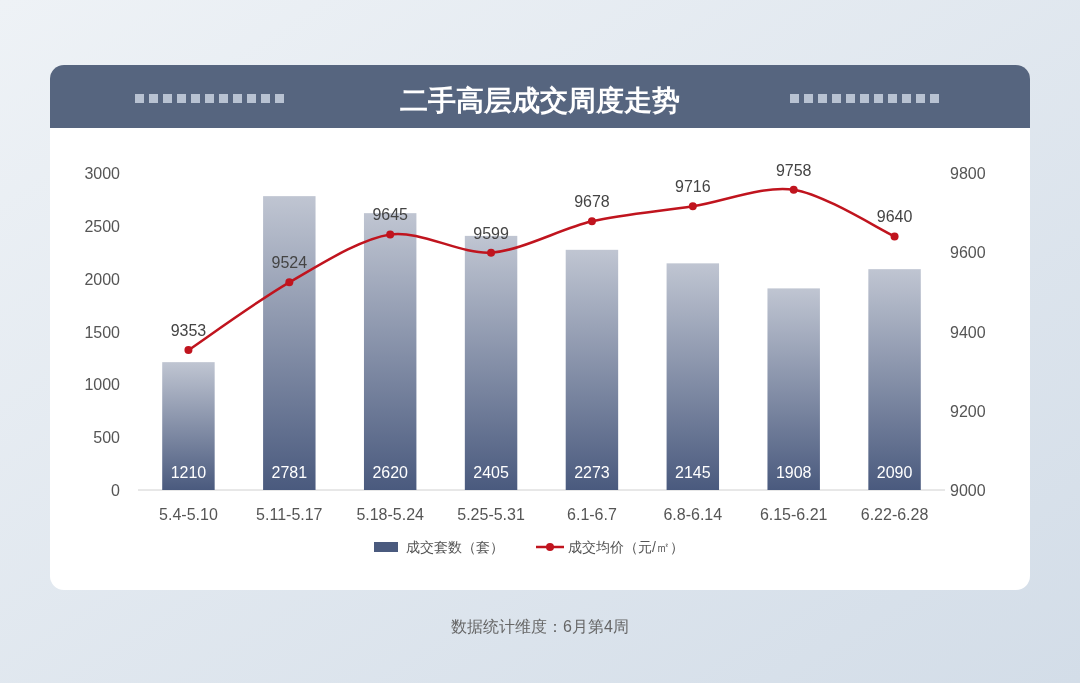 Image resolution: width=1080 pixels, height=683 pixels. I want to click on x-tick-label: 5.25-5.31, so click(491, 514).